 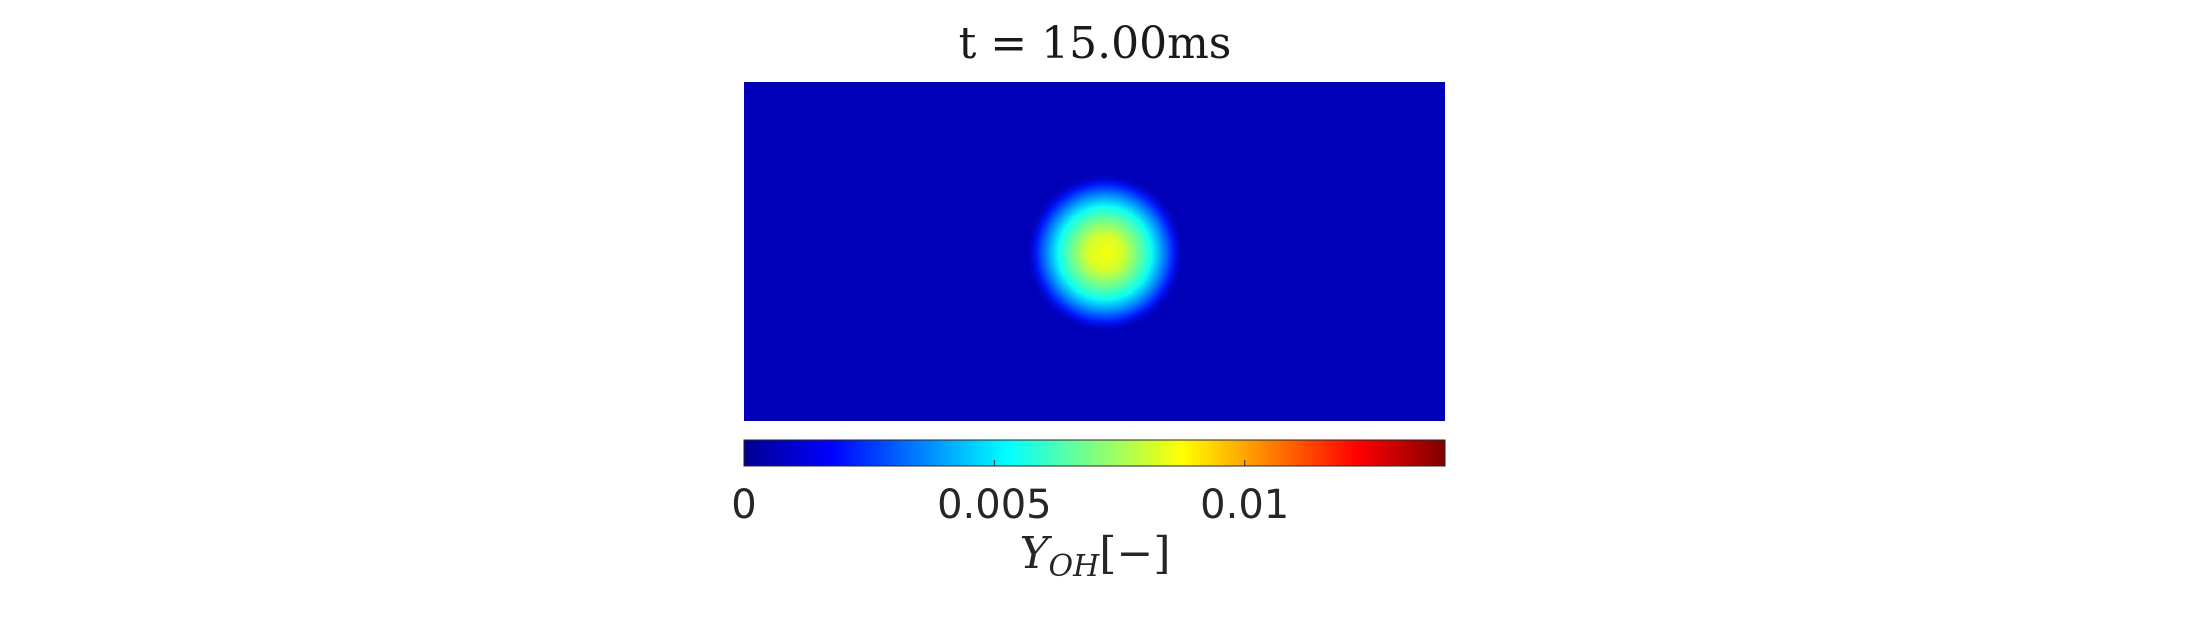 What do you see at coordinates (1095, 43) in the screenshot?
I see `chart-title: t = 15.00ms` at bounding box center [1095, 43].